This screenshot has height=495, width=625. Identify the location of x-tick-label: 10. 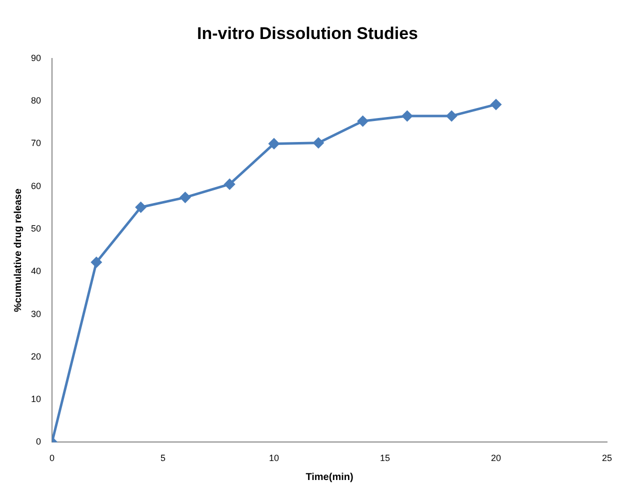
(274, 458).